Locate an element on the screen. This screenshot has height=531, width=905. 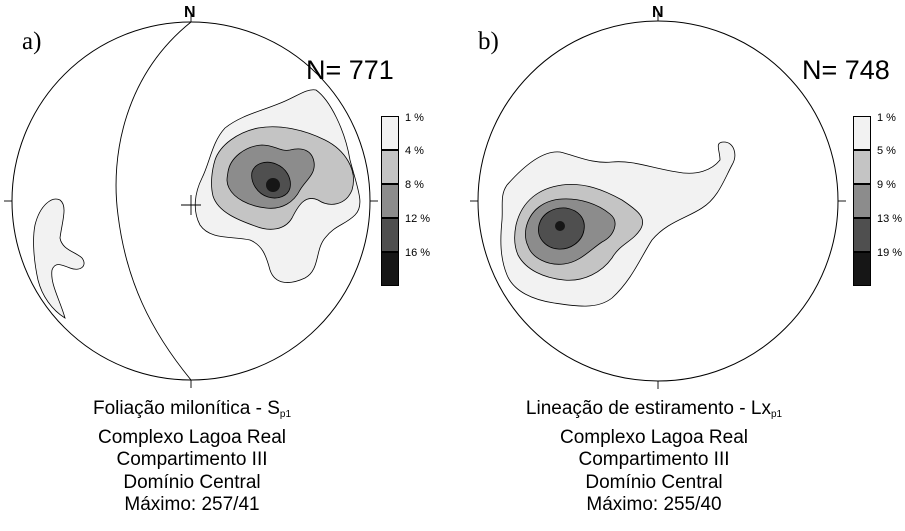
caption-domain-a: Domínio Central is located at coordinates (192, 482).